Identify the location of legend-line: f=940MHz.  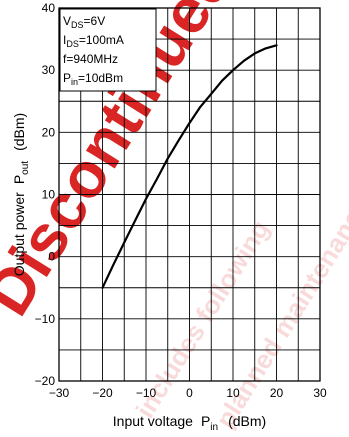
(90, 59).